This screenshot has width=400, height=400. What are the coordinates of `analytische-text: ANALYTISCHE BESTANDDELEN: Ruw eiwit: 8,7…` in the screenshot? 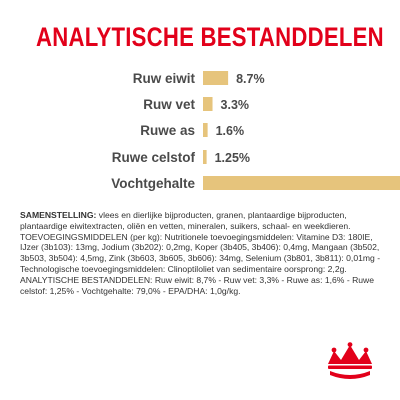 It's located at (197, 285).